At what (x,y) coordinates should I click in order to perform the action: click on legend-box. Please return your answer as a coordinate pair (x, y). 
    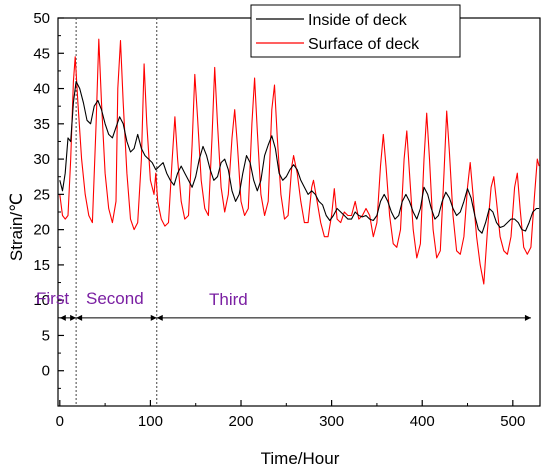
    Looking at the image, I should click on (355, 31).